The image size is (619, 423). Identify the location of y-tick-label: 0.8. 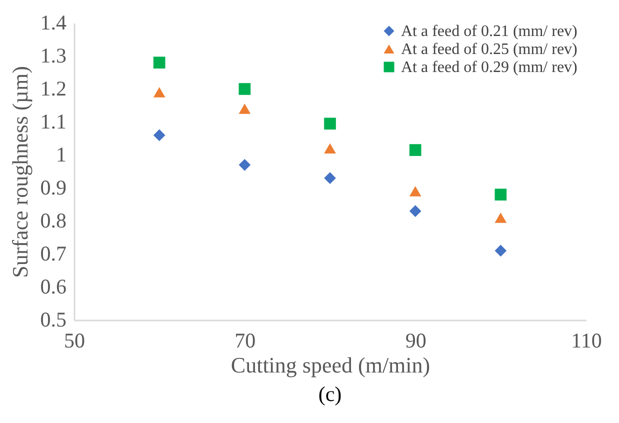
(53, 220).